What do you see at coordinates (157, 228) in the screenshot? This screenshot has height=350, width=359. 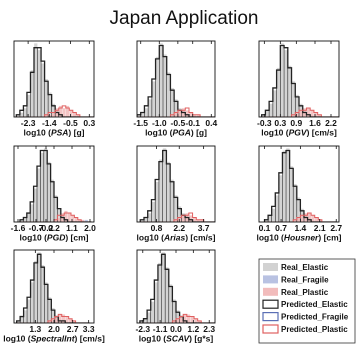 I see `arias-xtick-label: 0.8` at bounding box center [157, 228].